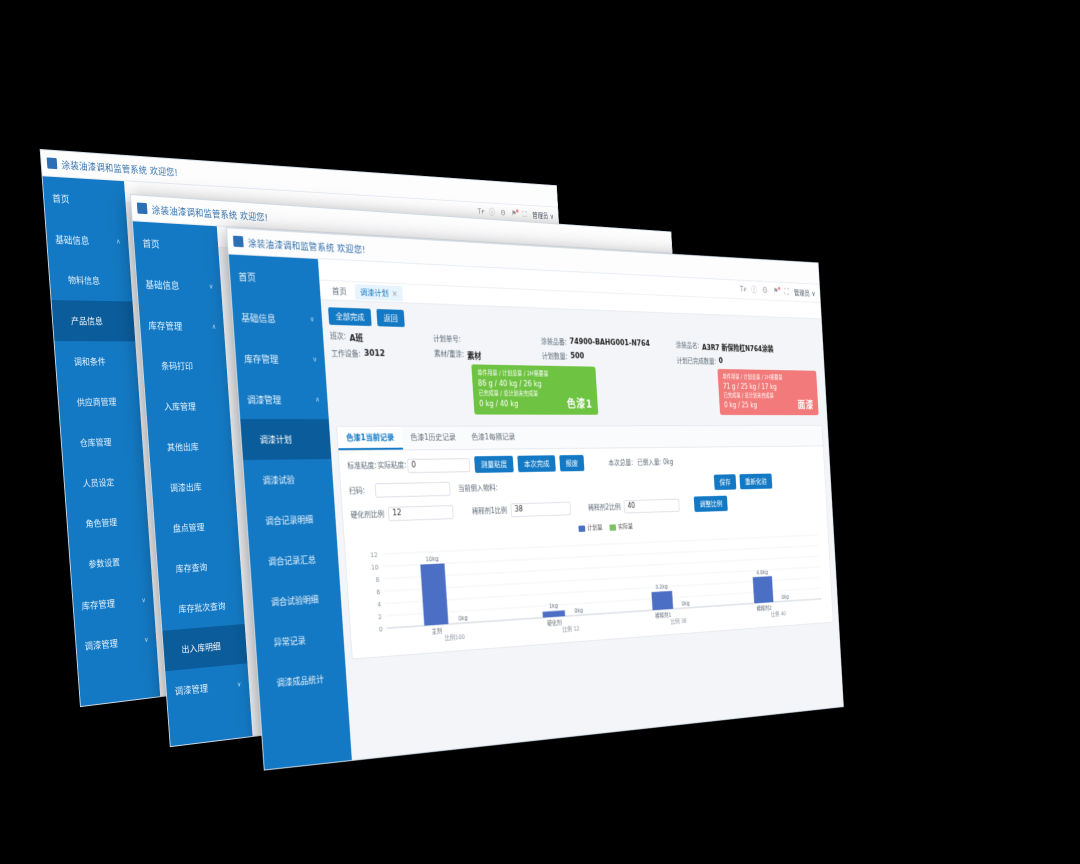 This screenshot has width=1080, height=864. Describe the element at coordinates (291, 520) in the screenshot. I see `sidebar-item-6: 调合记录明细` at that location.